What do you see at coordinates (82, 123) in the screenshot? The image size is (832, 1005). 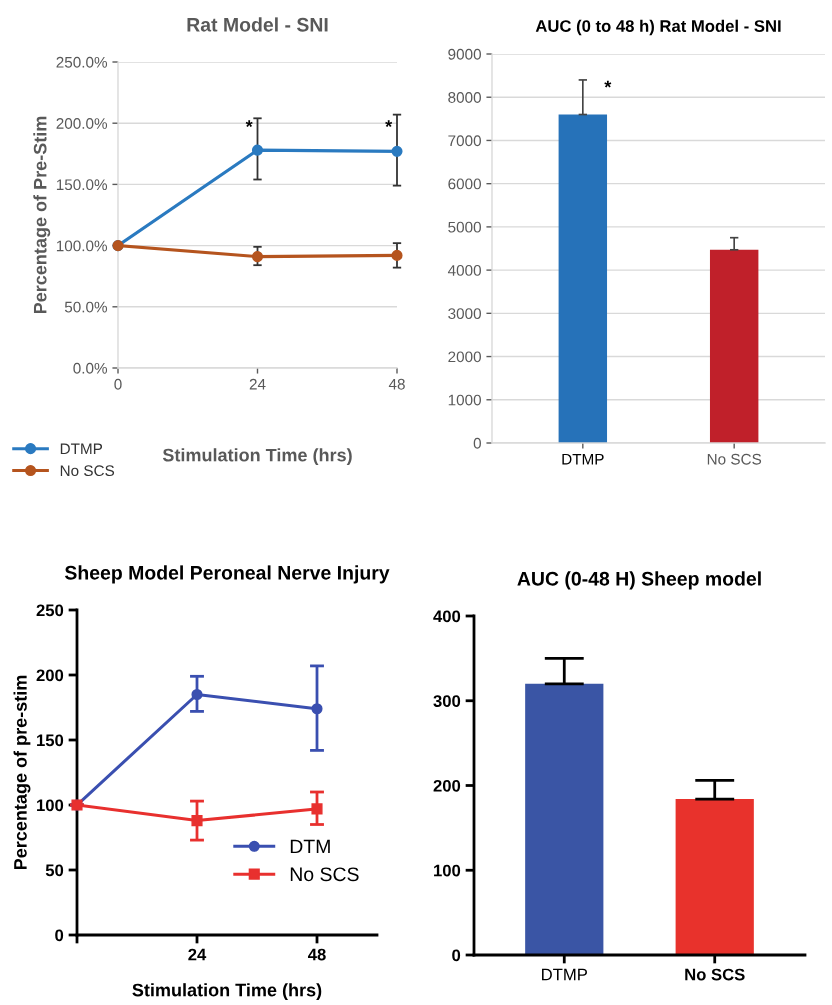 I see `y-tick-label: 200.0%` at bounding box center [82, 123].